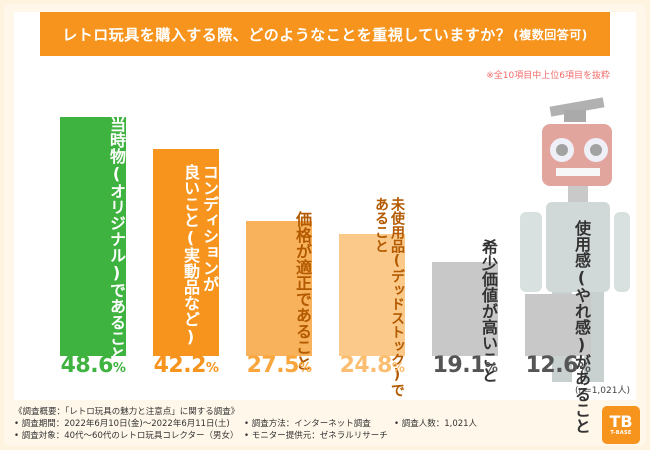 The width and height of the screenshot is (650, 450). What do you see at coordinates (488, 311) in the screenshot?
I see `bar-label: 希少価値が高いこと` at bounding box center [488, 311].